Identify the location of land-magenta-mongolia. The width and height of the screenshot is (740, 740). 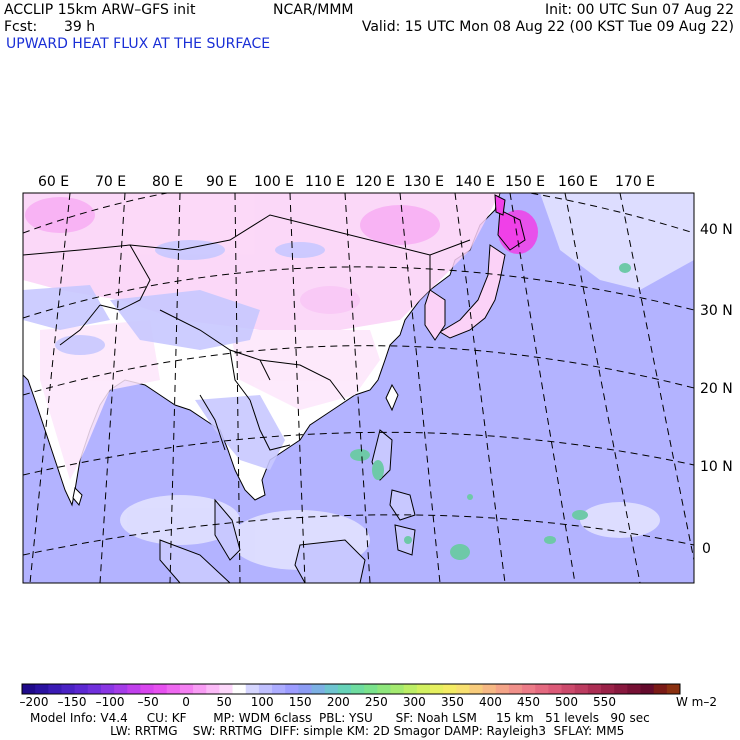
(400, 225).